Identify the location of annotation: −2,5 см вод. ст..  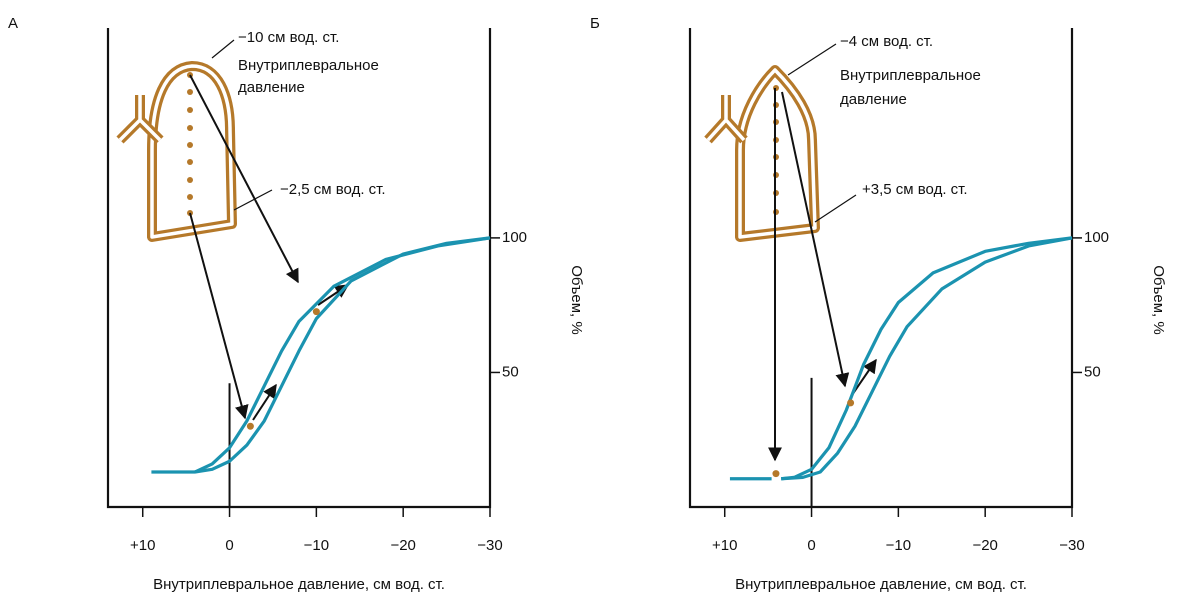
(333, 189).